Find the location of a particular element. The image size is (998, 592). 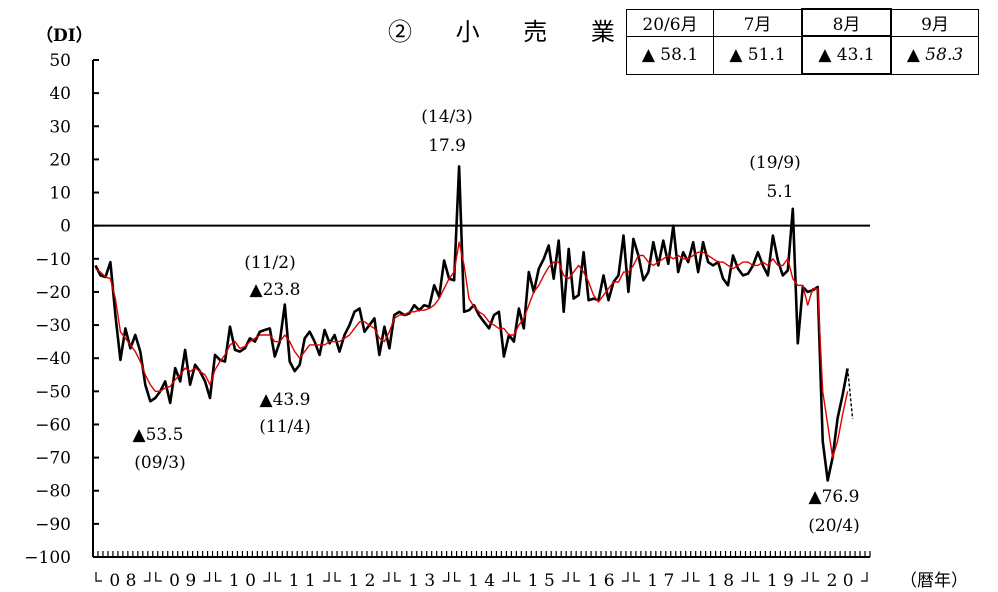

x-year-label: 0 9 is located at coordinates (182, 581).